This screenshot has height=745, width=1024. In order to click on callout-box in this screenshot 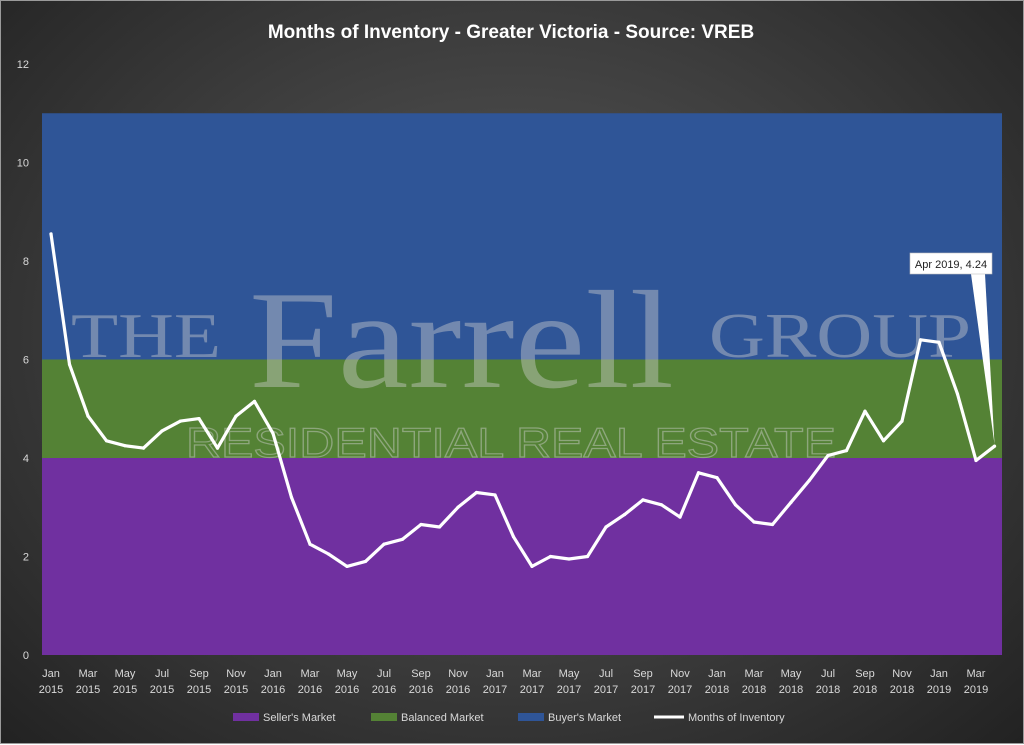, I will do `click(951, 263)`.